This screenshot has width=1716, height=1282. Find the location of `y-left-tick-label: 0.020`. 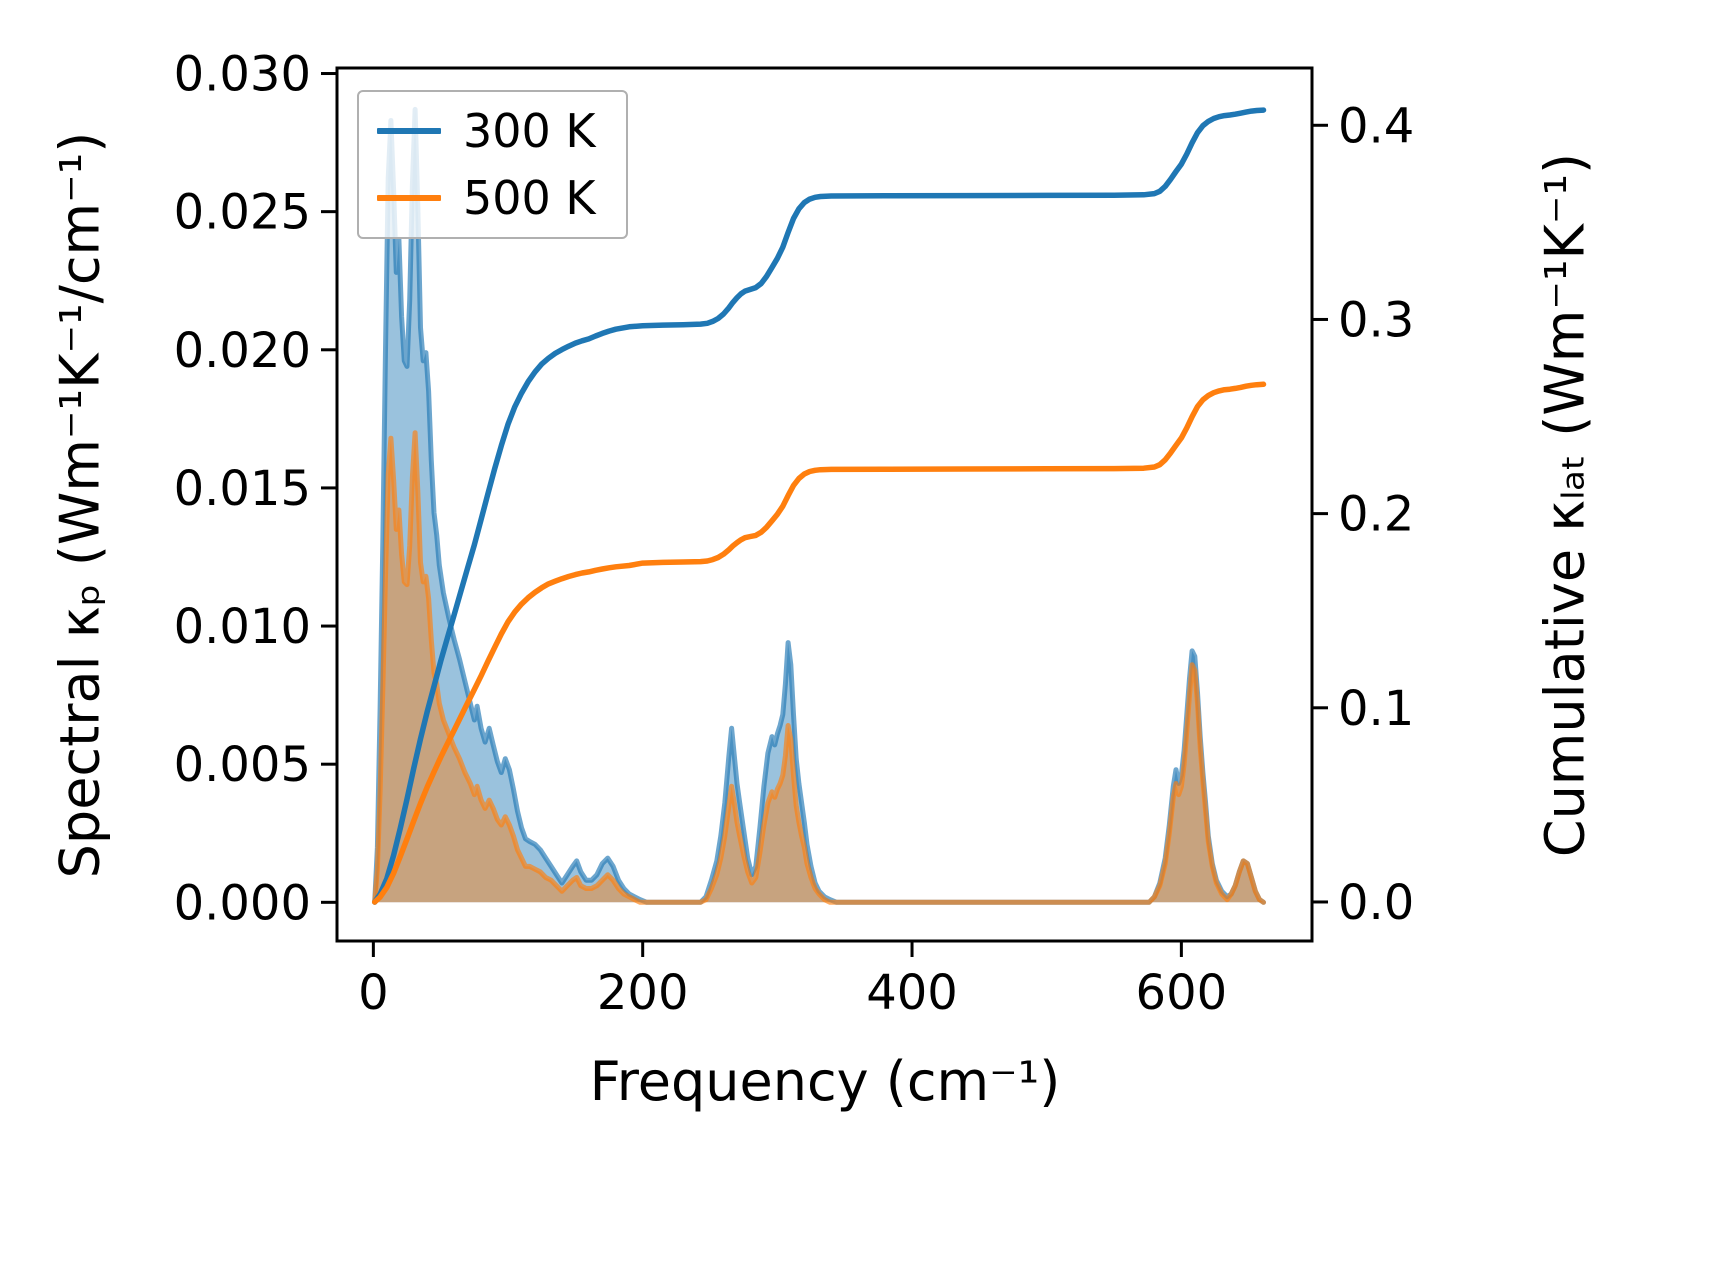

y-left-tick-label: 0.020 is located at coordinates (242, 351).